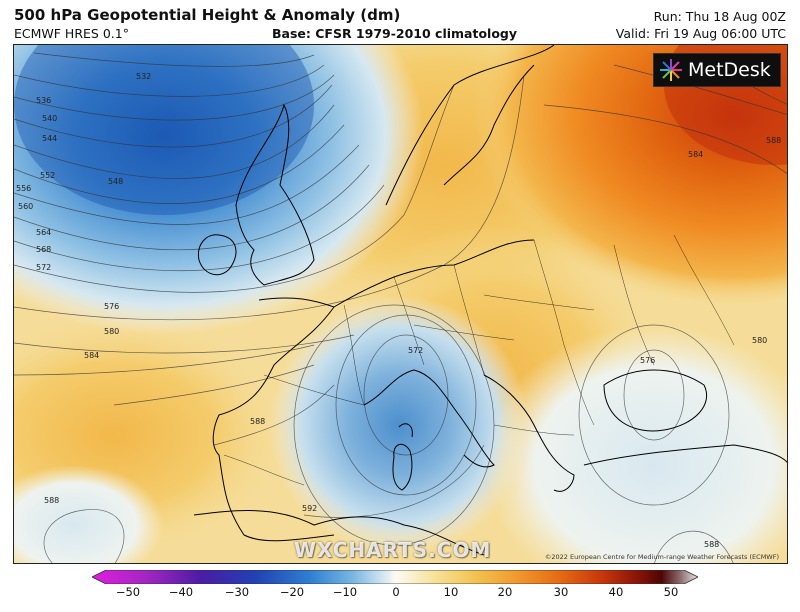  Describe the element at coordinates (49, 138) in the screenshot. I see `contour-label: 544` at that location.